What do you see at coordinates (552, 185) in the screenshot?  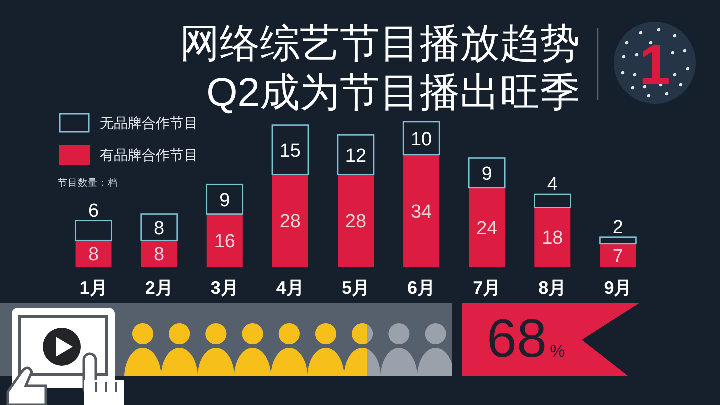 I see `data-label: 4` at bounding box center [552, 185].